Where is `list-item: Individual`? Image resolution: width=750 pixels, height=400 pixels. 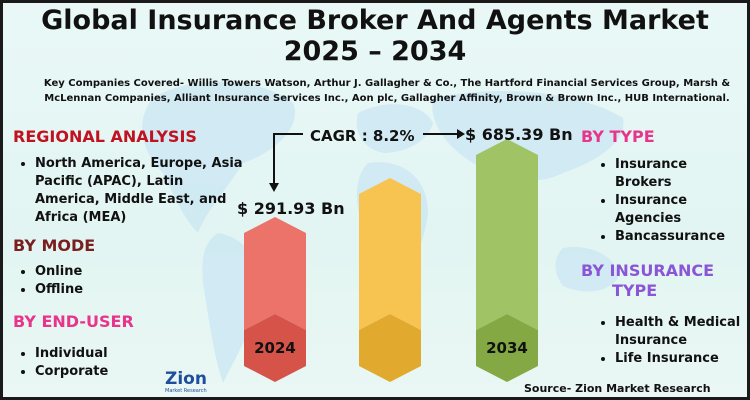
list-item: Individual is located at coordinates (135, 354).